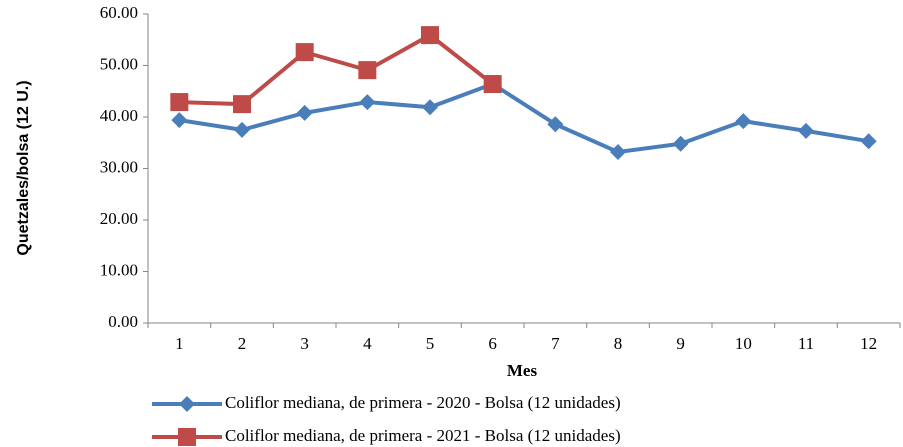 Image resolution: width=903 pixels, height=447 pixels. I want to click on x-tick-label: 3, so click(304, 343).